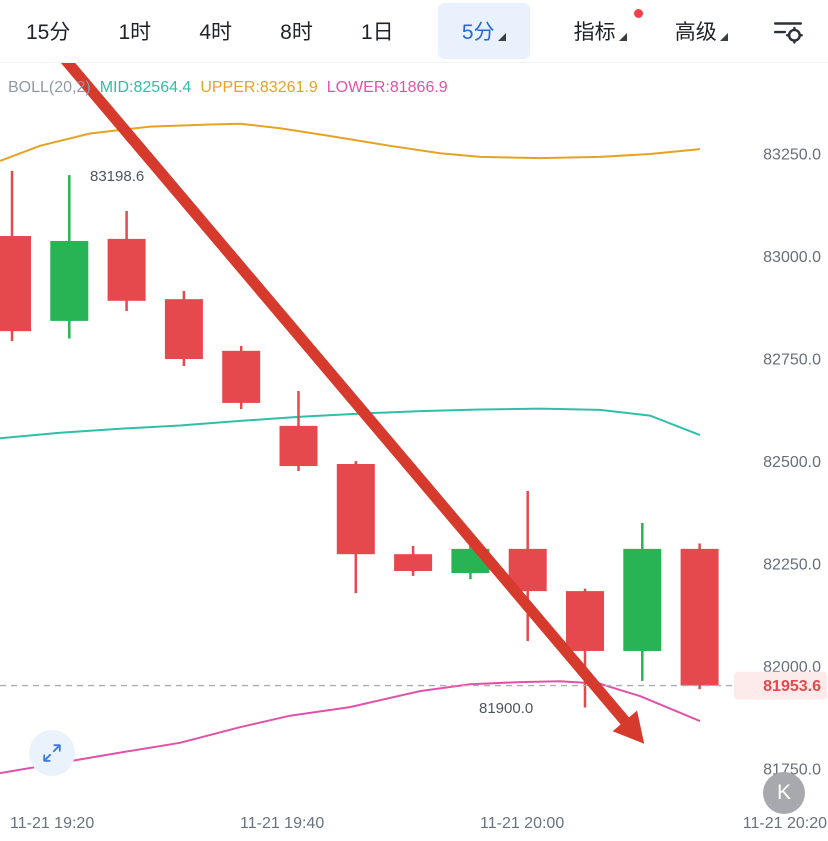  Describe the element at coordinates (478, 32) in the screenshot. I see `tab-label: 5分` at that location.